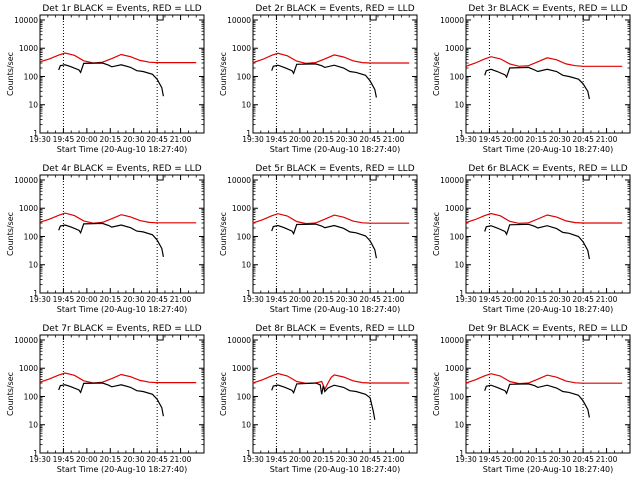 This screenshot has height=480, width=640. What do you see at coordinates (121, 169) in the screenshot?
I see `panel-title: Det 4r BLACK = Events, RED = LLD` at bounding box center [121, 169].